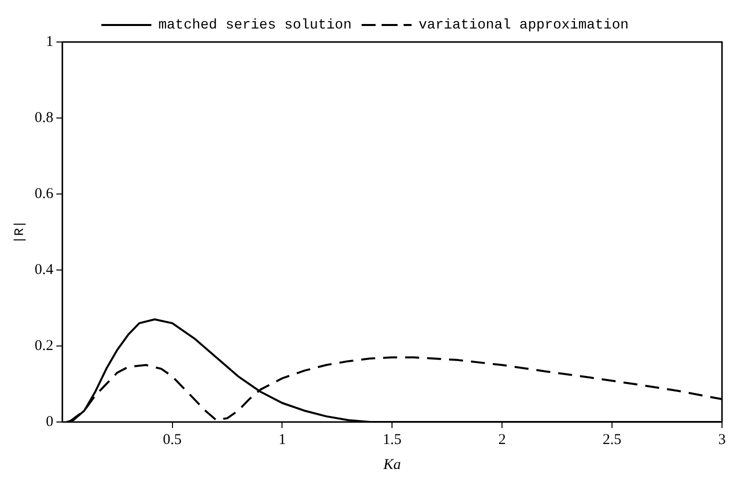  I want to click on x-tick-label: 2, so click(502, 440).